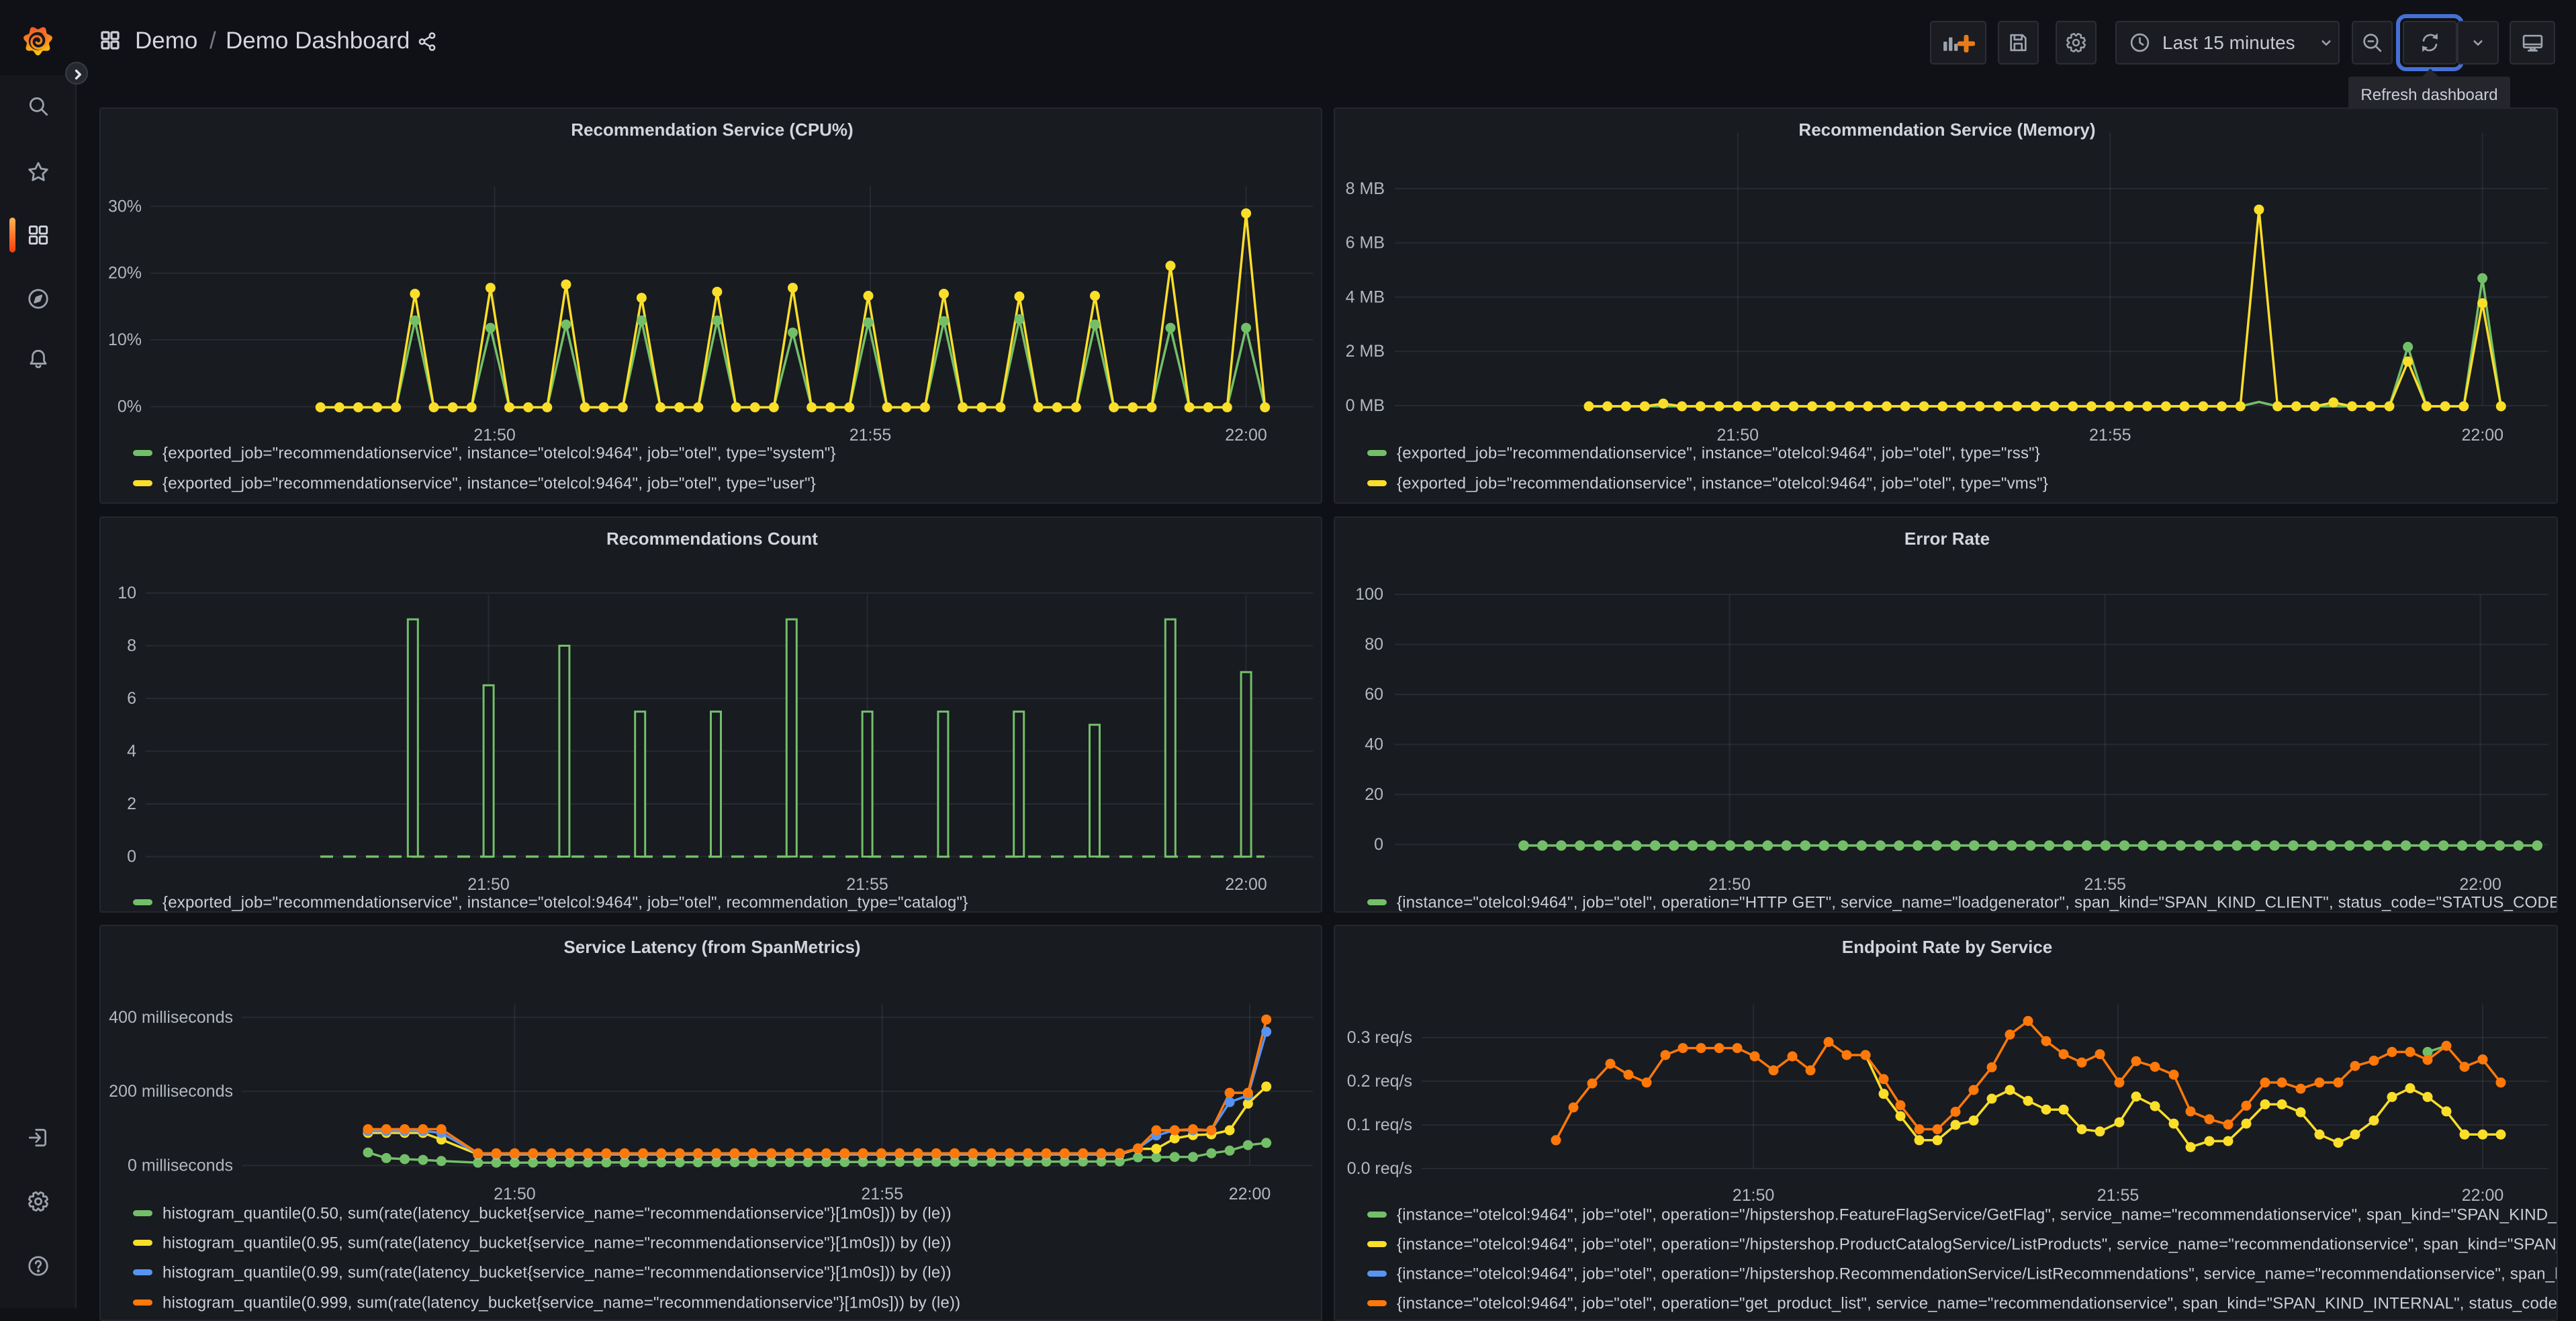 The image size is (2576, 1321). Describe the element at coordinates (130, 407) in the screenshot. I see `svg-text: 0%` at that location.